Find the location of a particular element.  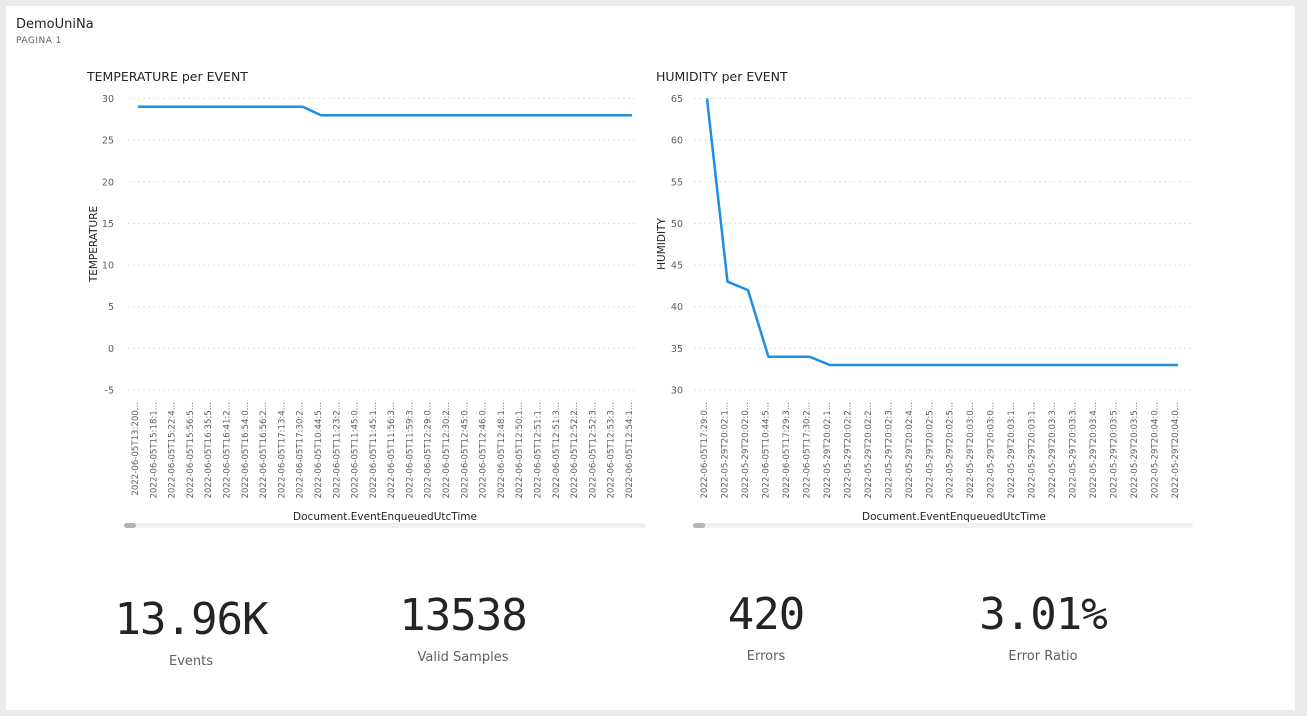

kpi-label: Error Ratio is located at coordinates (1043, 656).